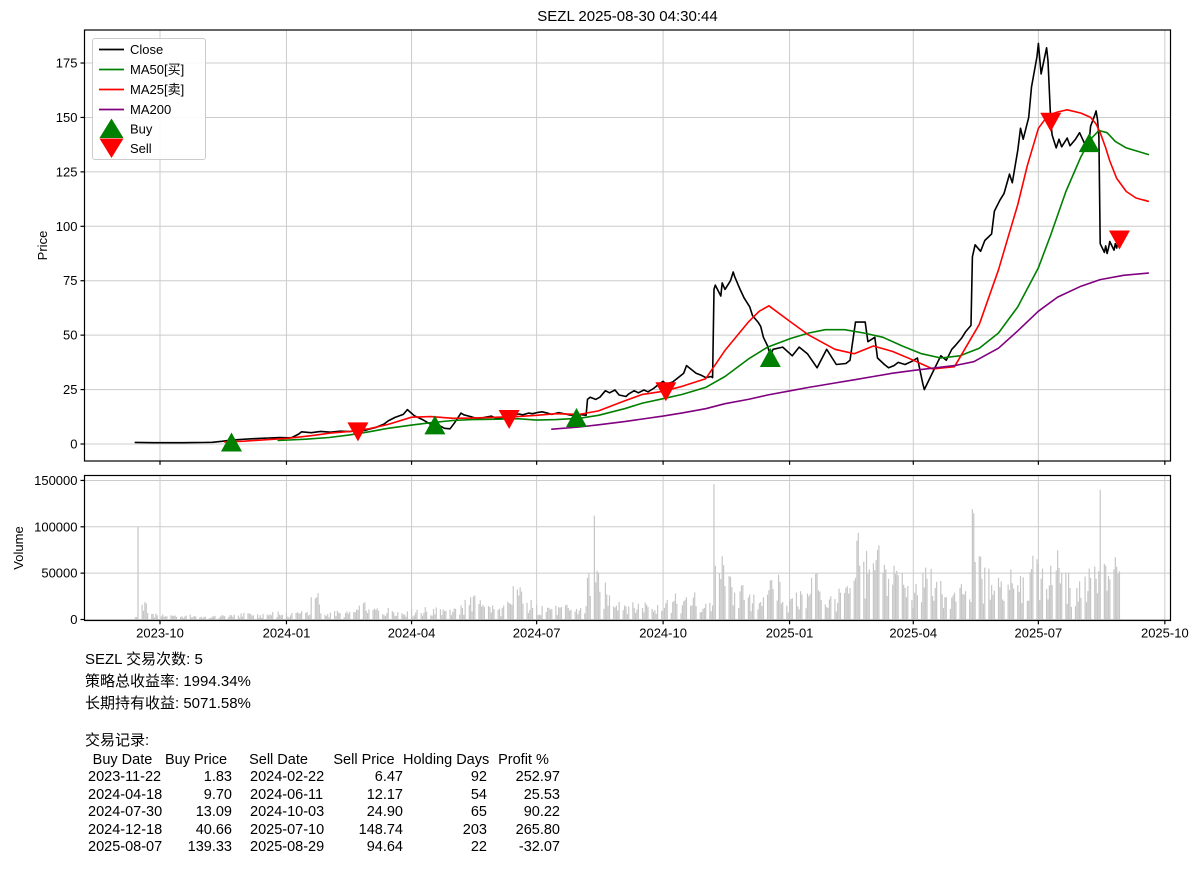  Describe the element at coordinates (125, 847) in the screenshot. I see `trade-cell: 2025-08-07` at that location.